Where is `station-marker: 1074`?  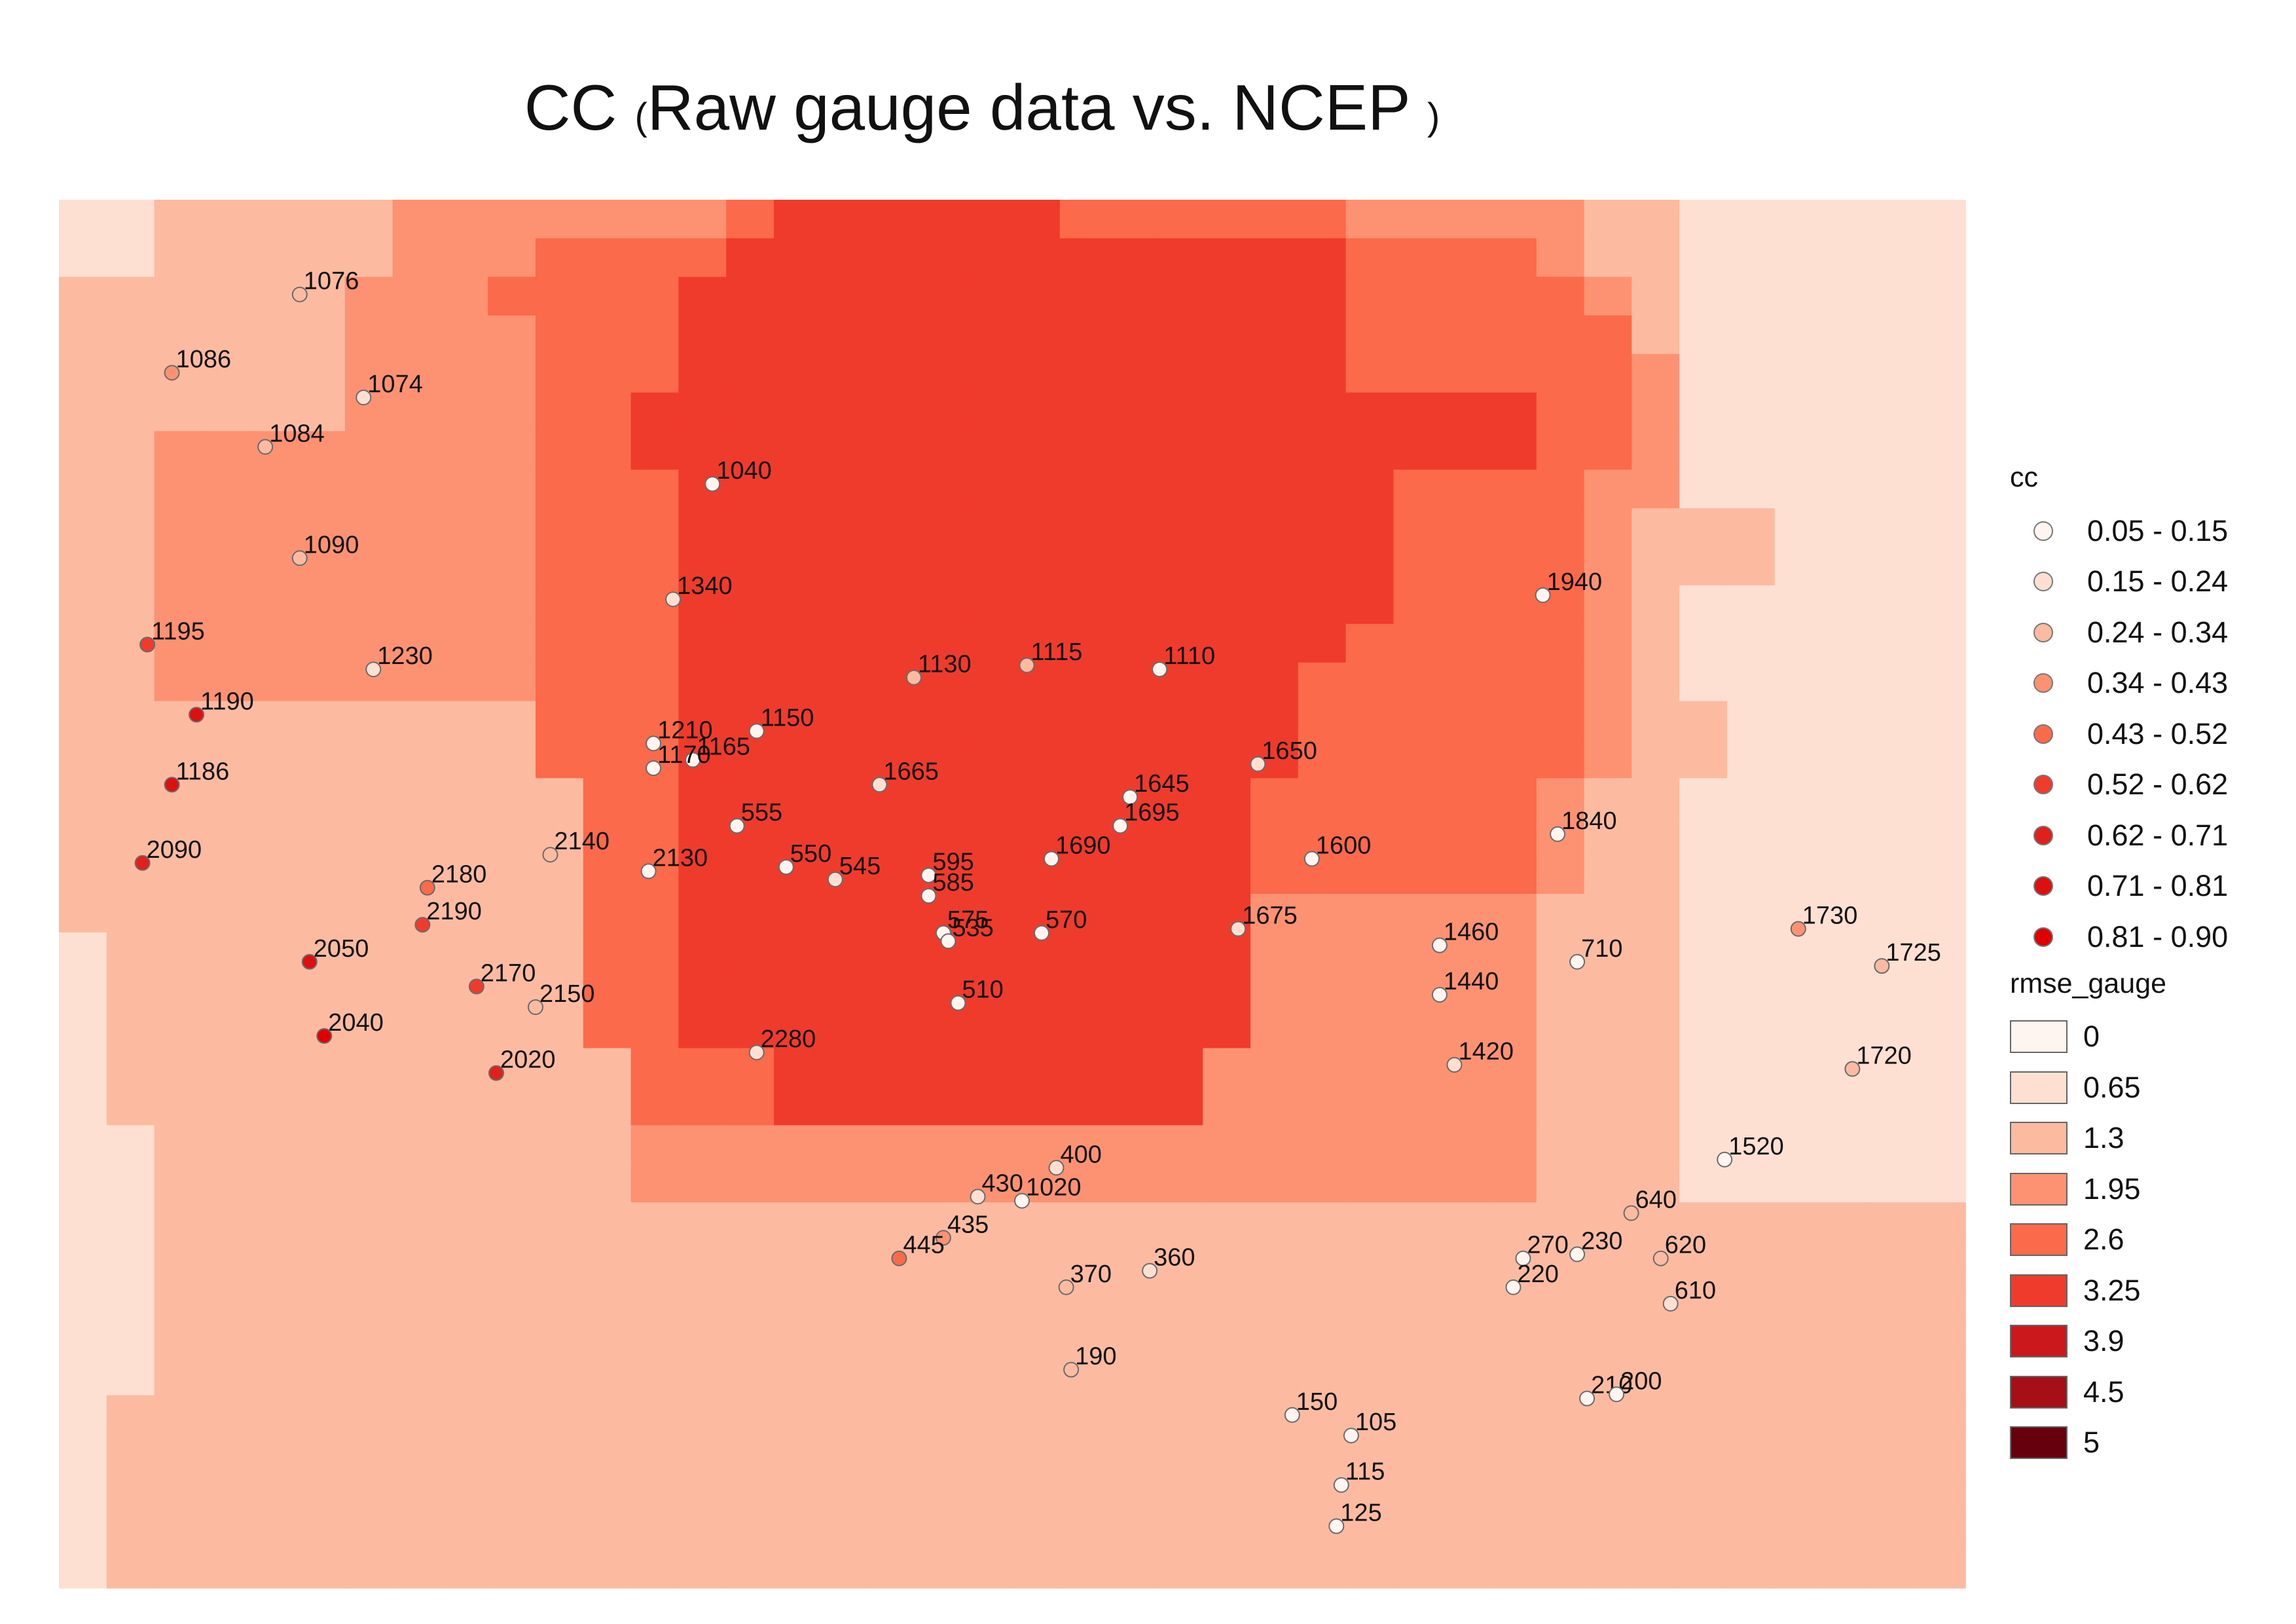 station-marker: 1074 is located at coordinates (389, 388).